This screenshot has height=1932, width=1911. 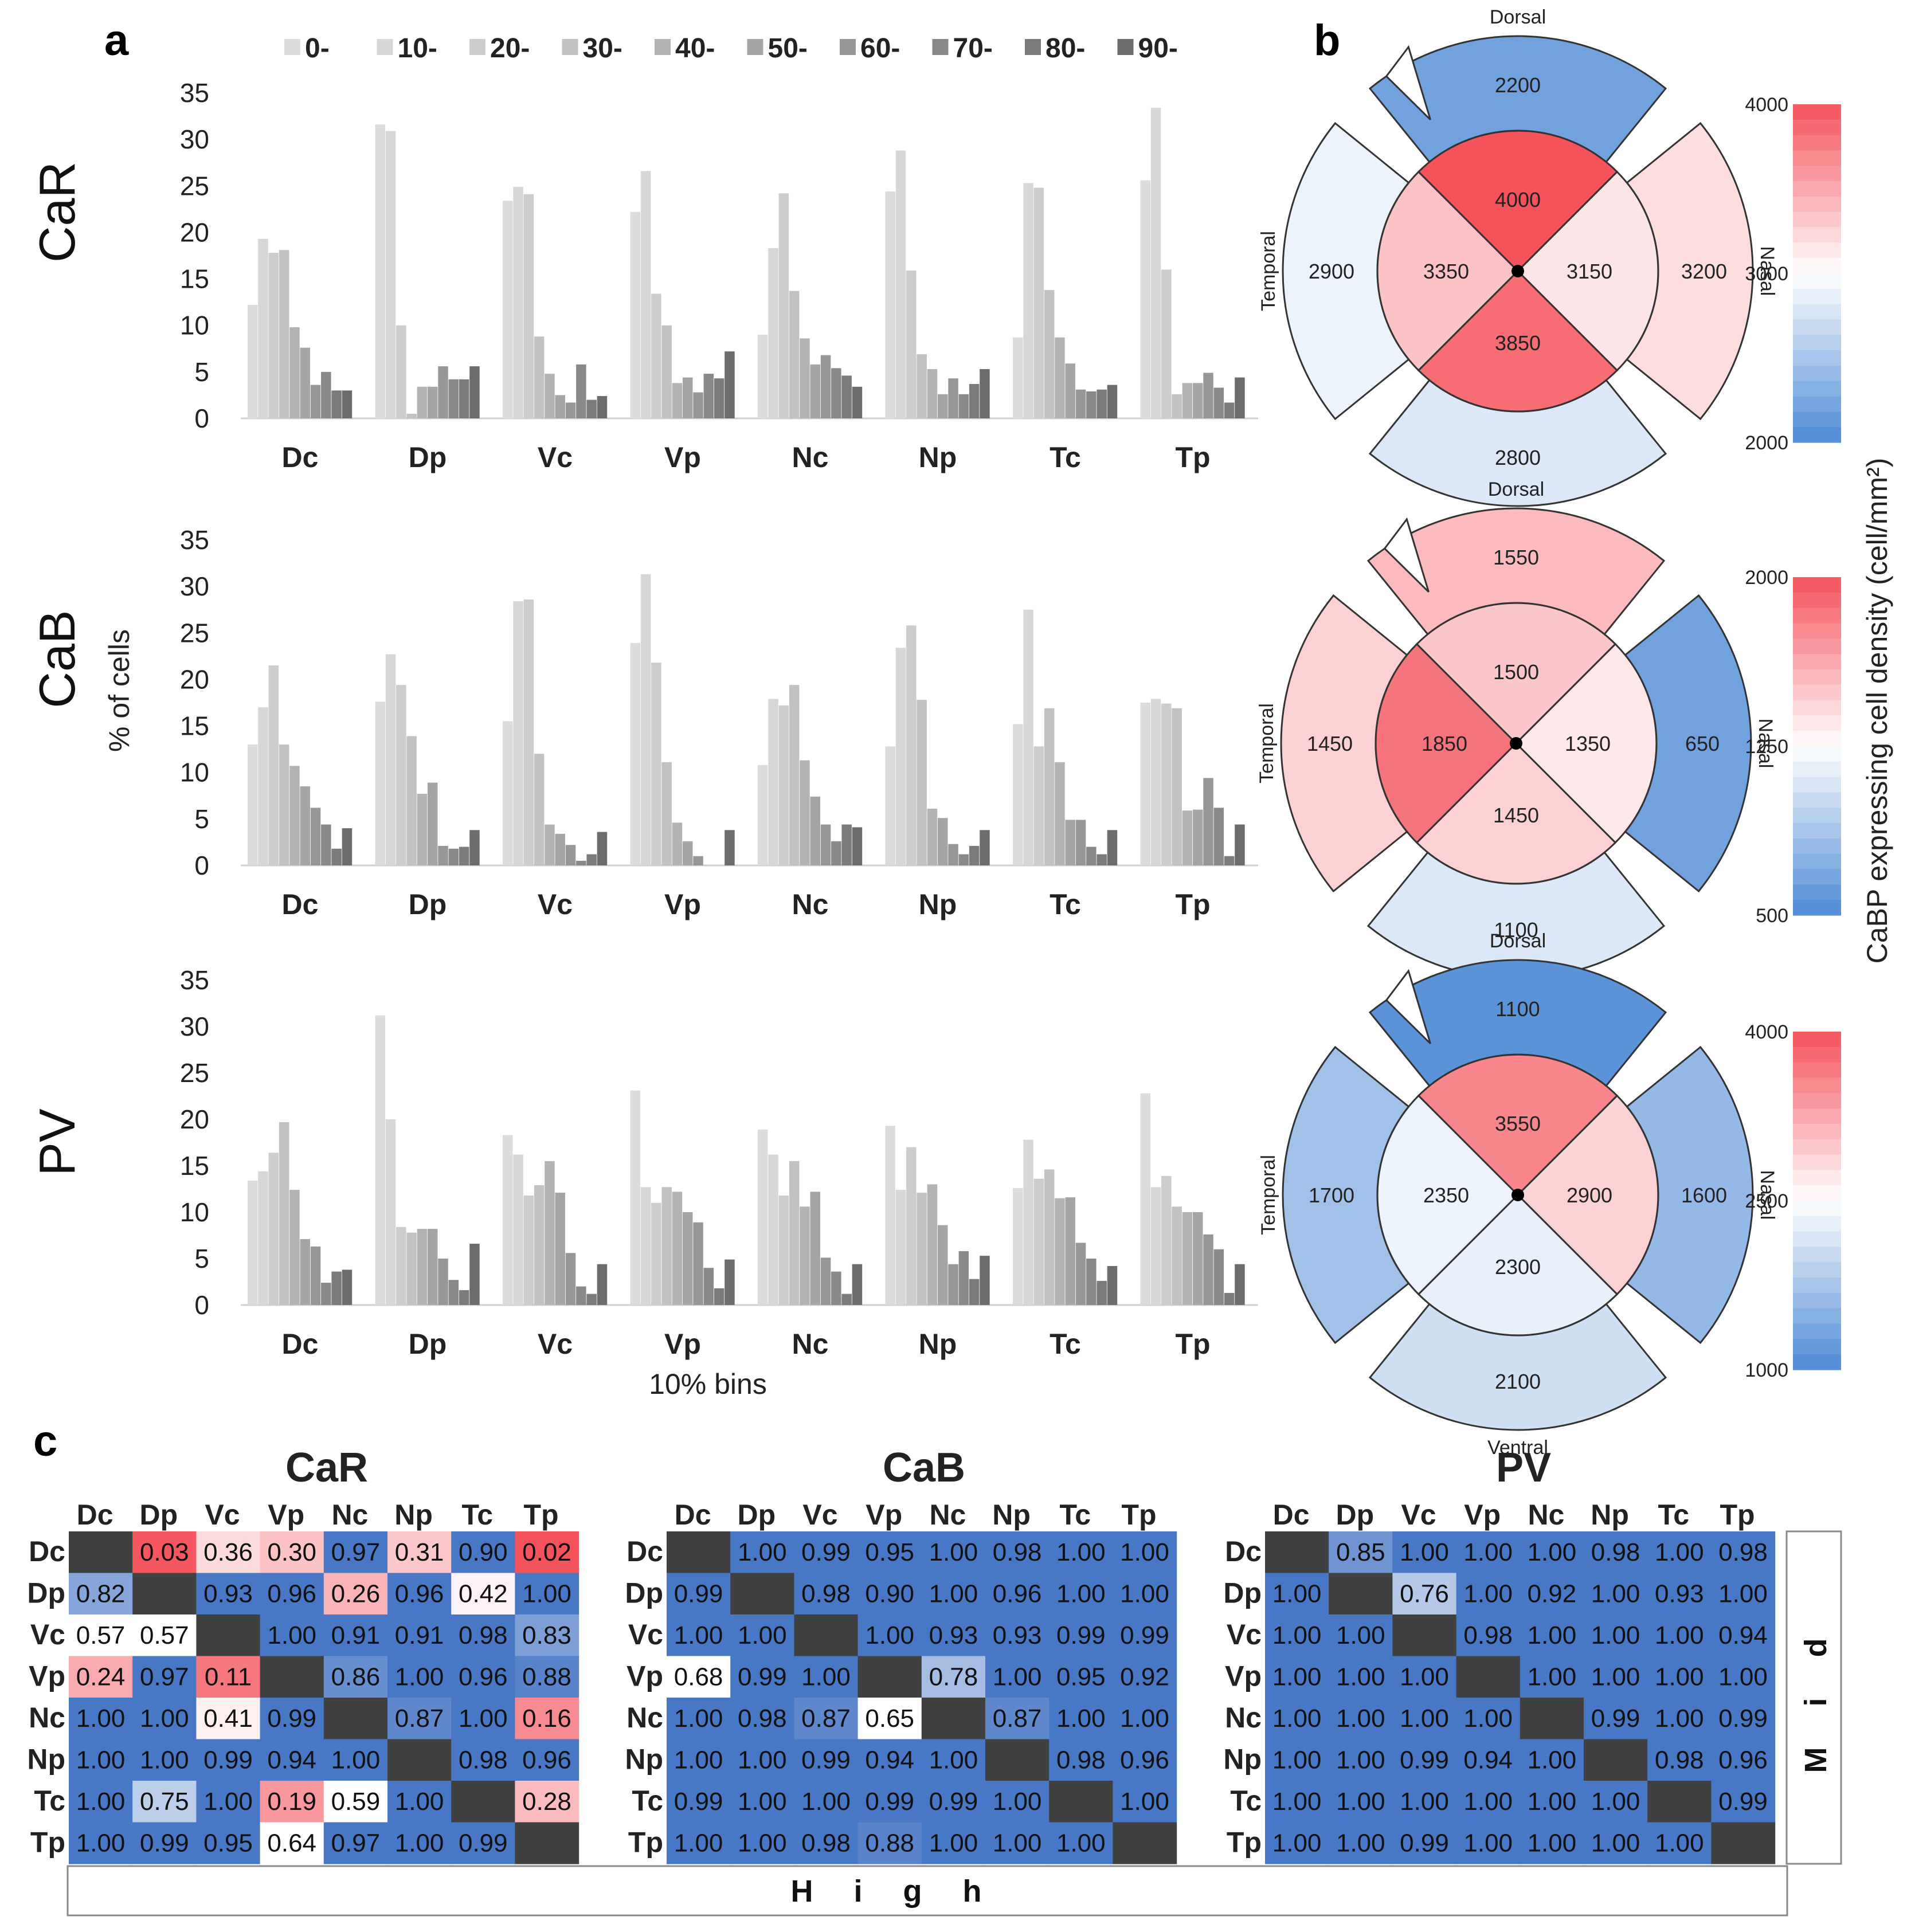 What do you see at coordinates (1518, 201) in the screenshot?
I see `sector-dorsal-central` at bounding box center [1518, 201].